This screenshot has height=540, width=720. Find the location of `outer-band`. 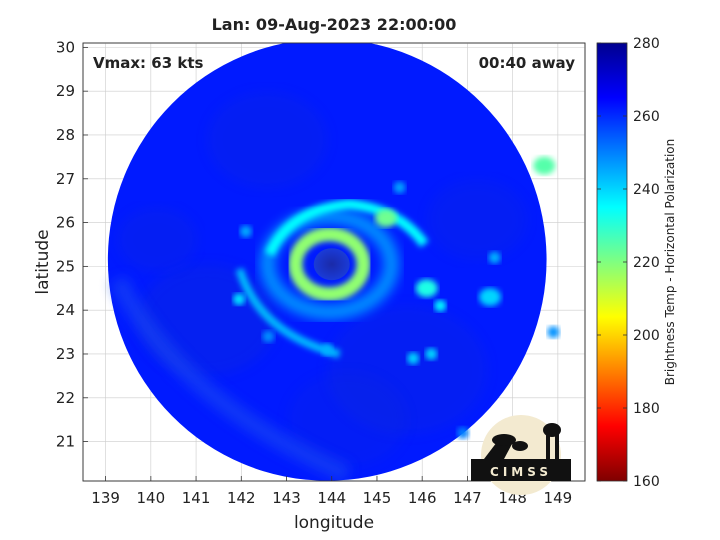

outer-band is located at coordinates (230, 378).